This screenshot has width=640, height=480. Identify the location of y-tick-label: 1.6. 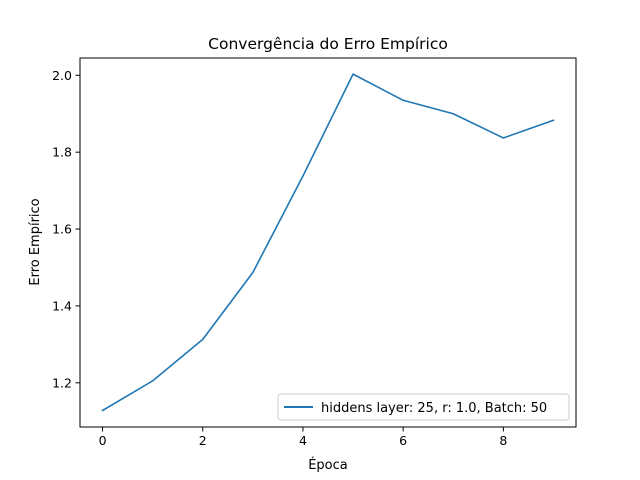
(62, 229).